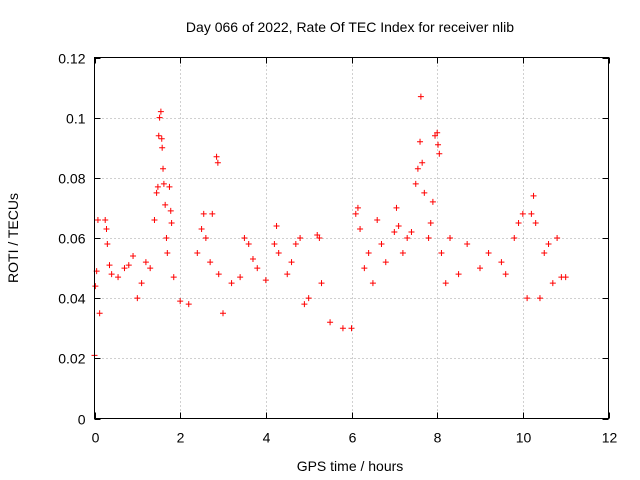 Image resolution: width=640 pixels, height=480 pixels. What do you see at coordinates (71, 239) in the screenshot?
I see `y-tick-label: 0.06` at bounding box center [71, 239].